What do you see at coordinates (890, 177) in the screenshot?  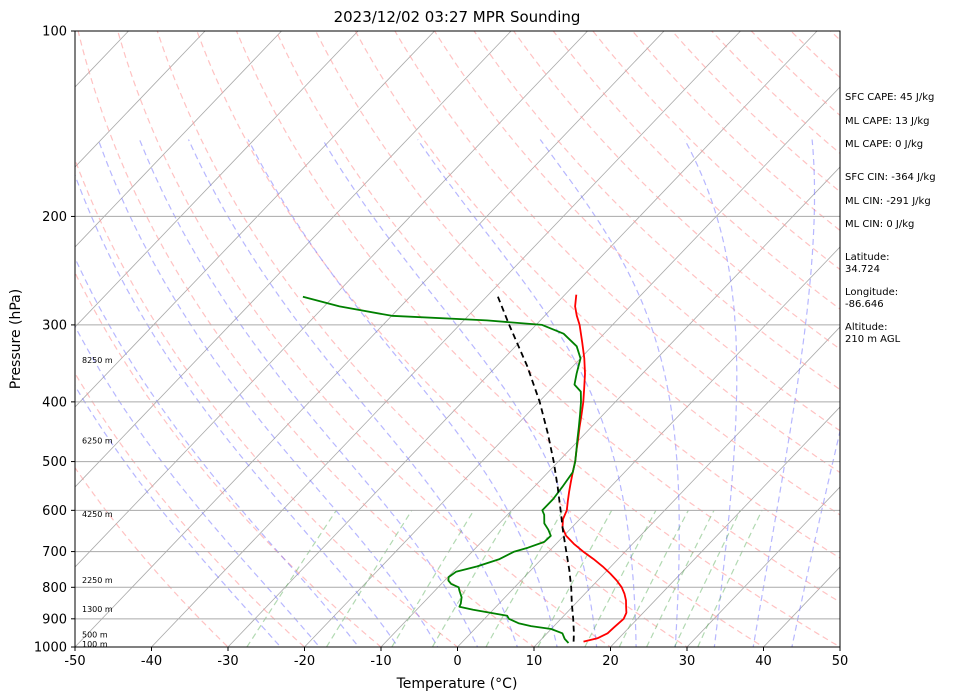 I see `sfc-cin-text: SFC CIN: -364 J/kg` at bounding box center [890, 177].